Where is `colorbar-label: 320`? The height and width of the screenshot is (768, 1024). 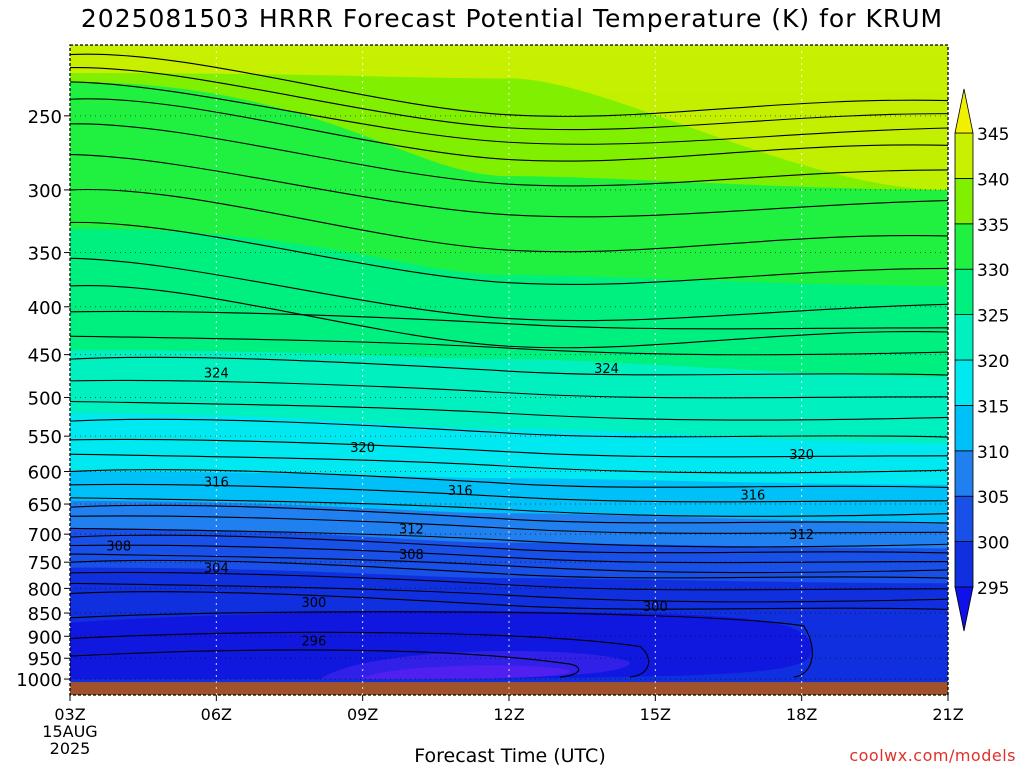
colorbar-label: 320 is located at coordinates (993, 362).